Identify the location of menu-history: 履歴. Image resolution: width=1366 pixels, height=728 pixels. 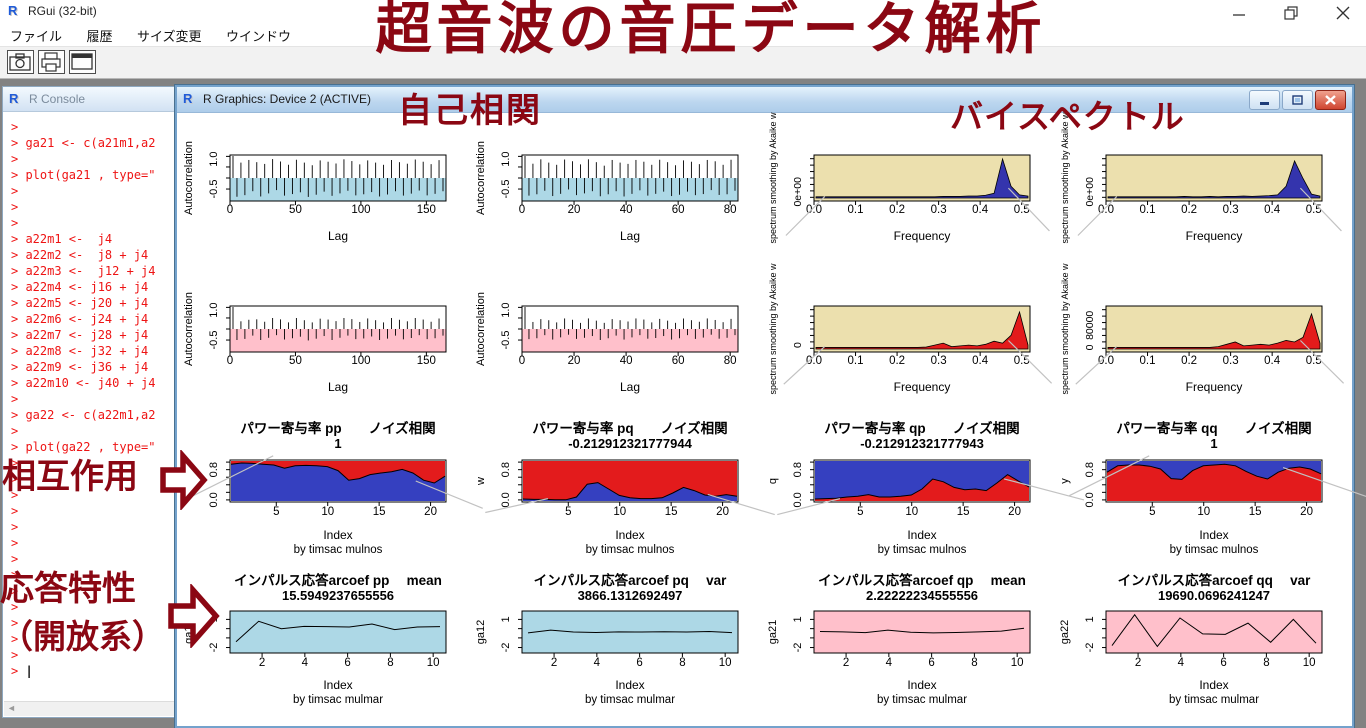
(99, 36).